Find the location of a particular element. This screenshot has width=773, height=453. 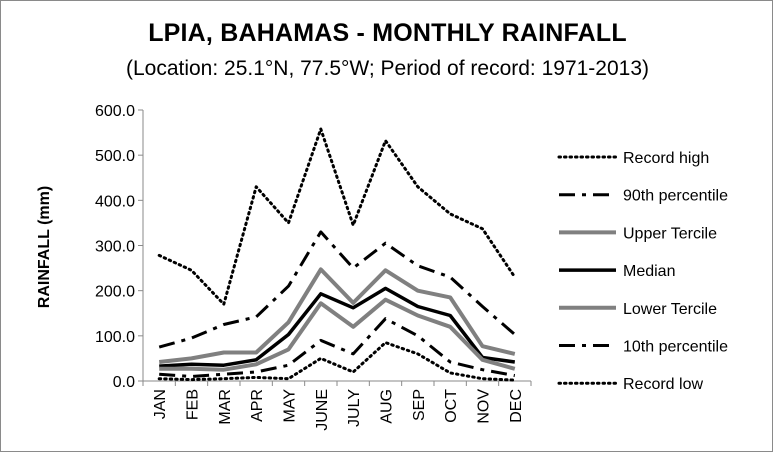

x-tick-label: JAN is located at coordinates (160, 404).